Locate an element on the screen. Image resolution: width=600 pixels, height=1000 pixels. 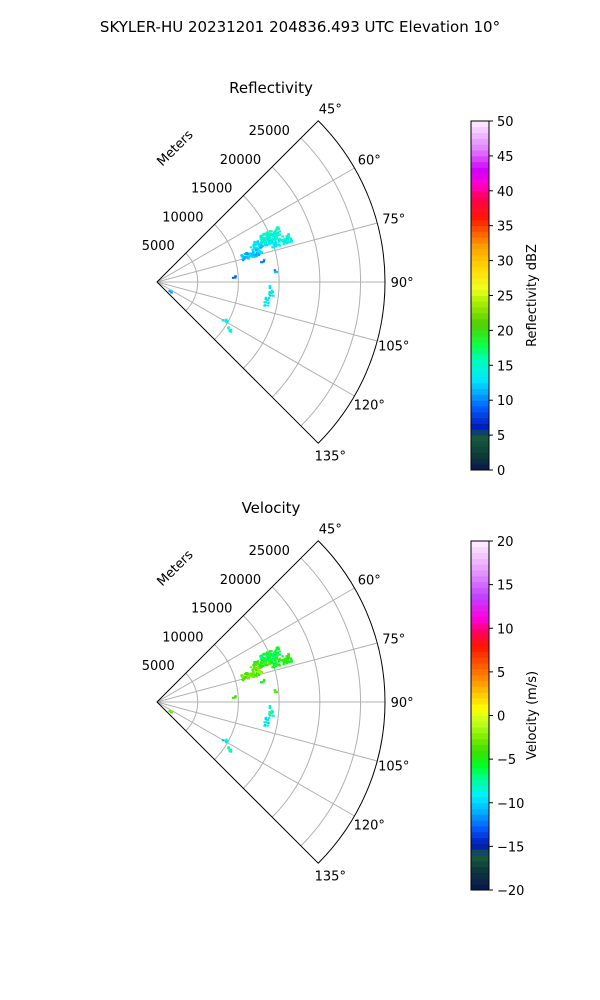
range-tick-label: 5000 is located at coordinates (158, 666).